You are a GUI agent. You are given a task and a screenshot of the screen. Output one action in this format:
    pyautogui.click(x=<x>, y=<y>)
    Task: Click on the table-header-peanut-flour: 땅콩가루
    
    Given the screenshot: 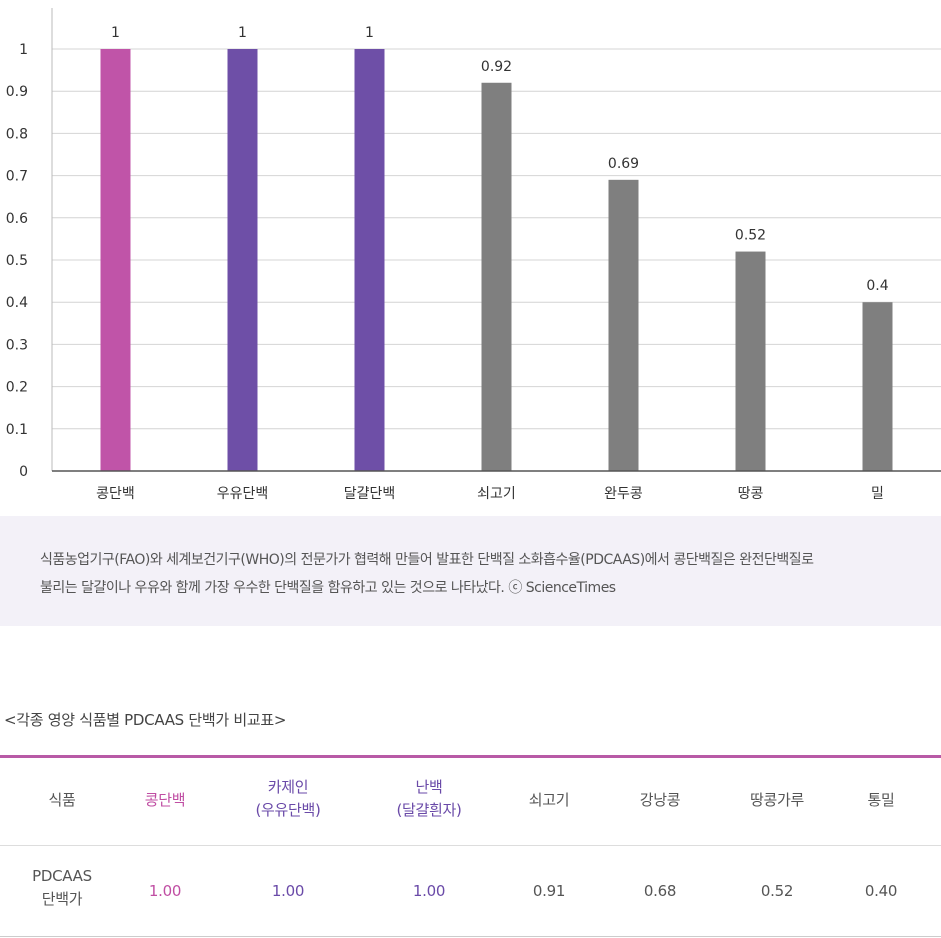 What is the action you would take?
    pyautogui.click(x=777, y=800)
    